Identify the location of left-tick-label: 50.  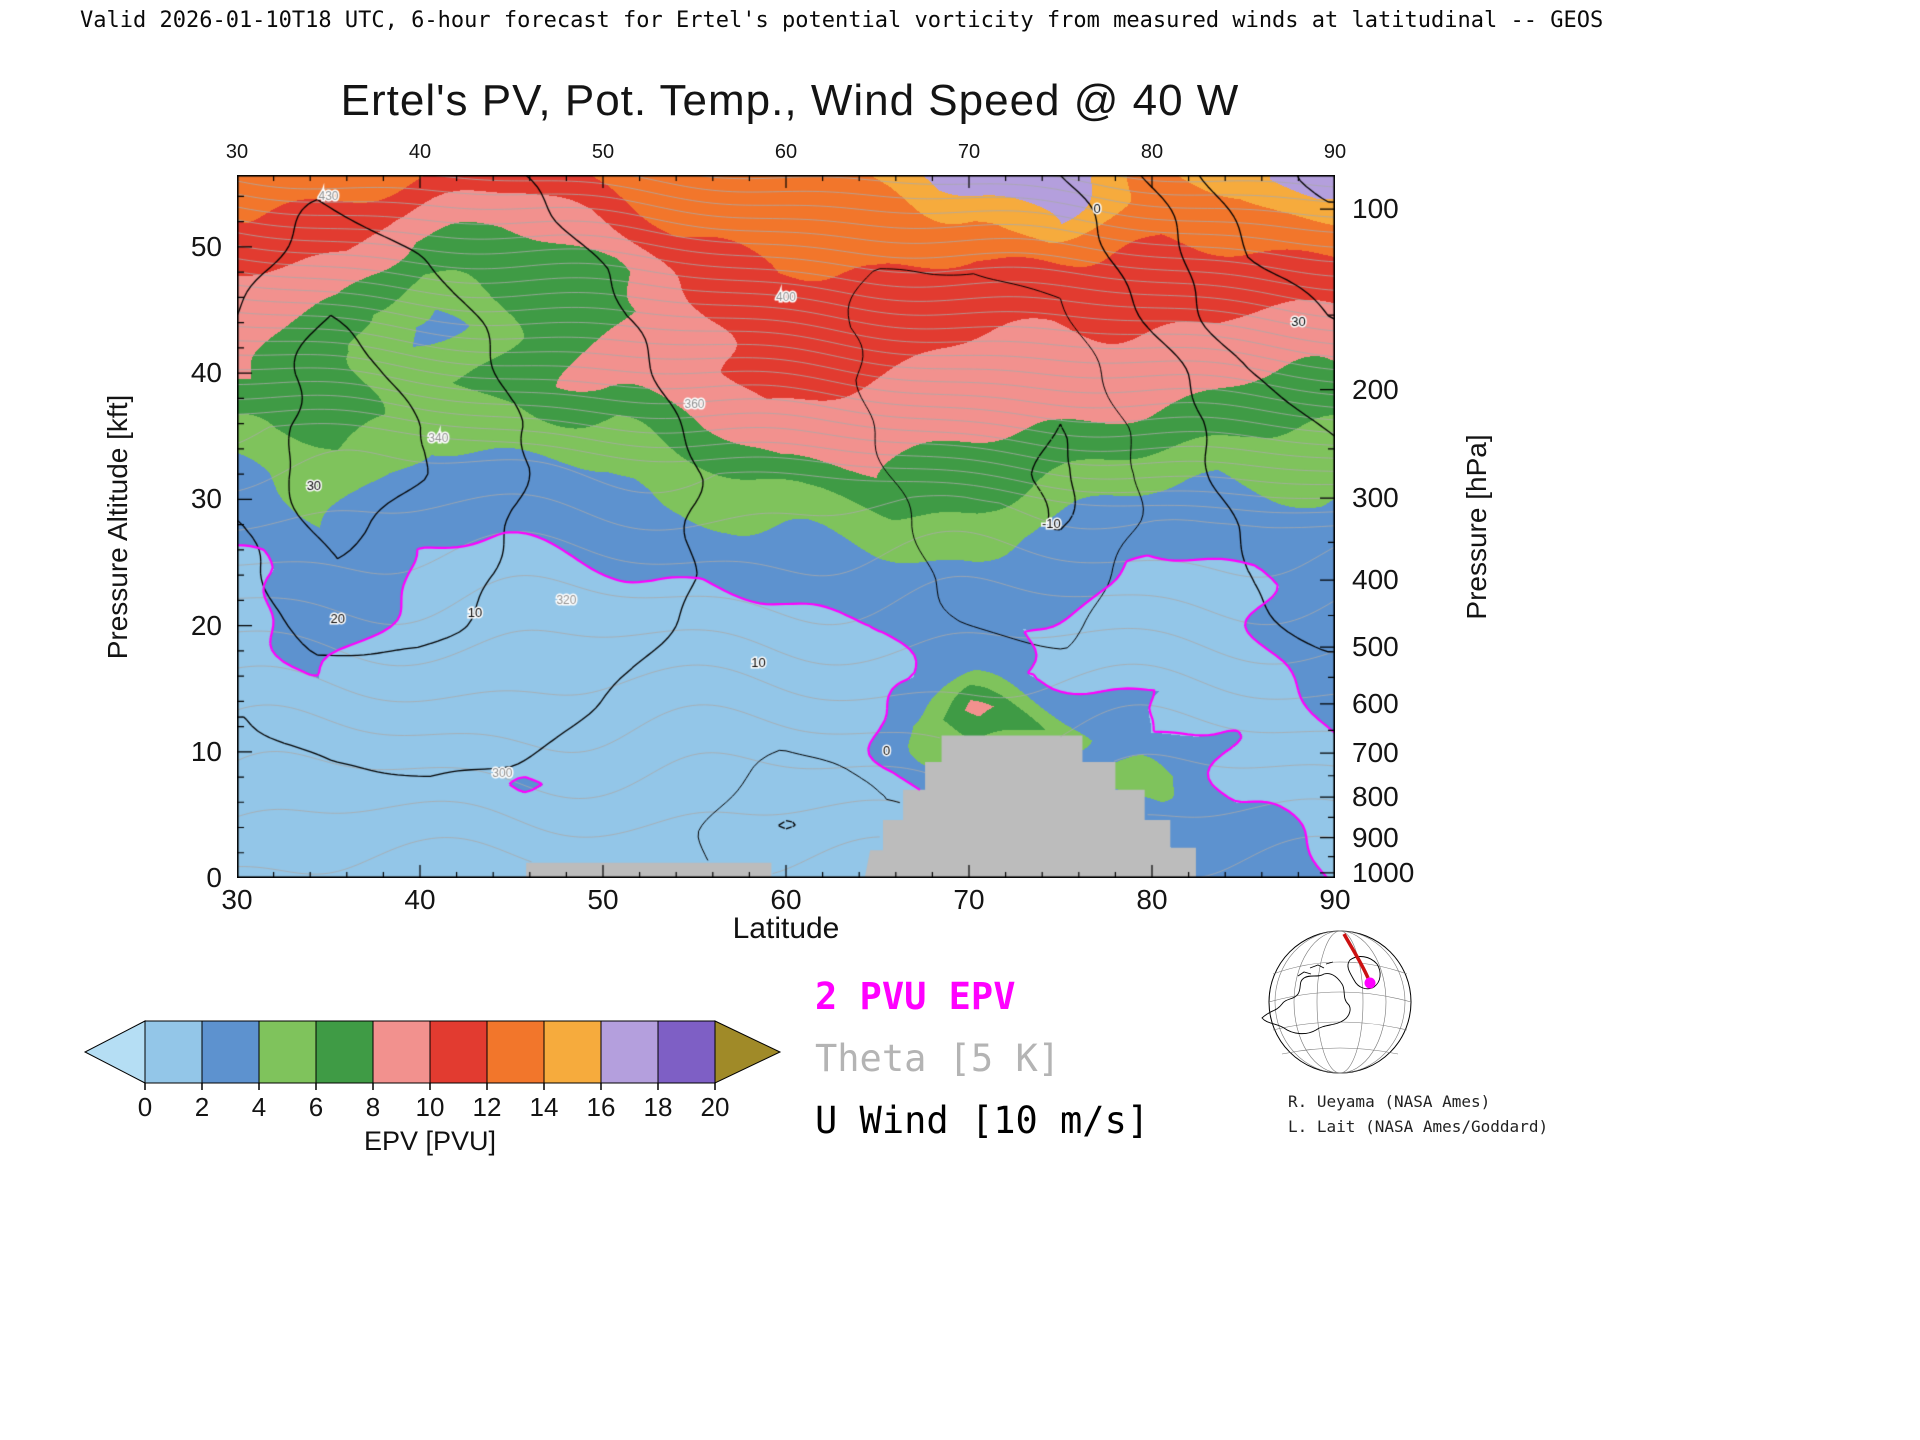
(206, 246).